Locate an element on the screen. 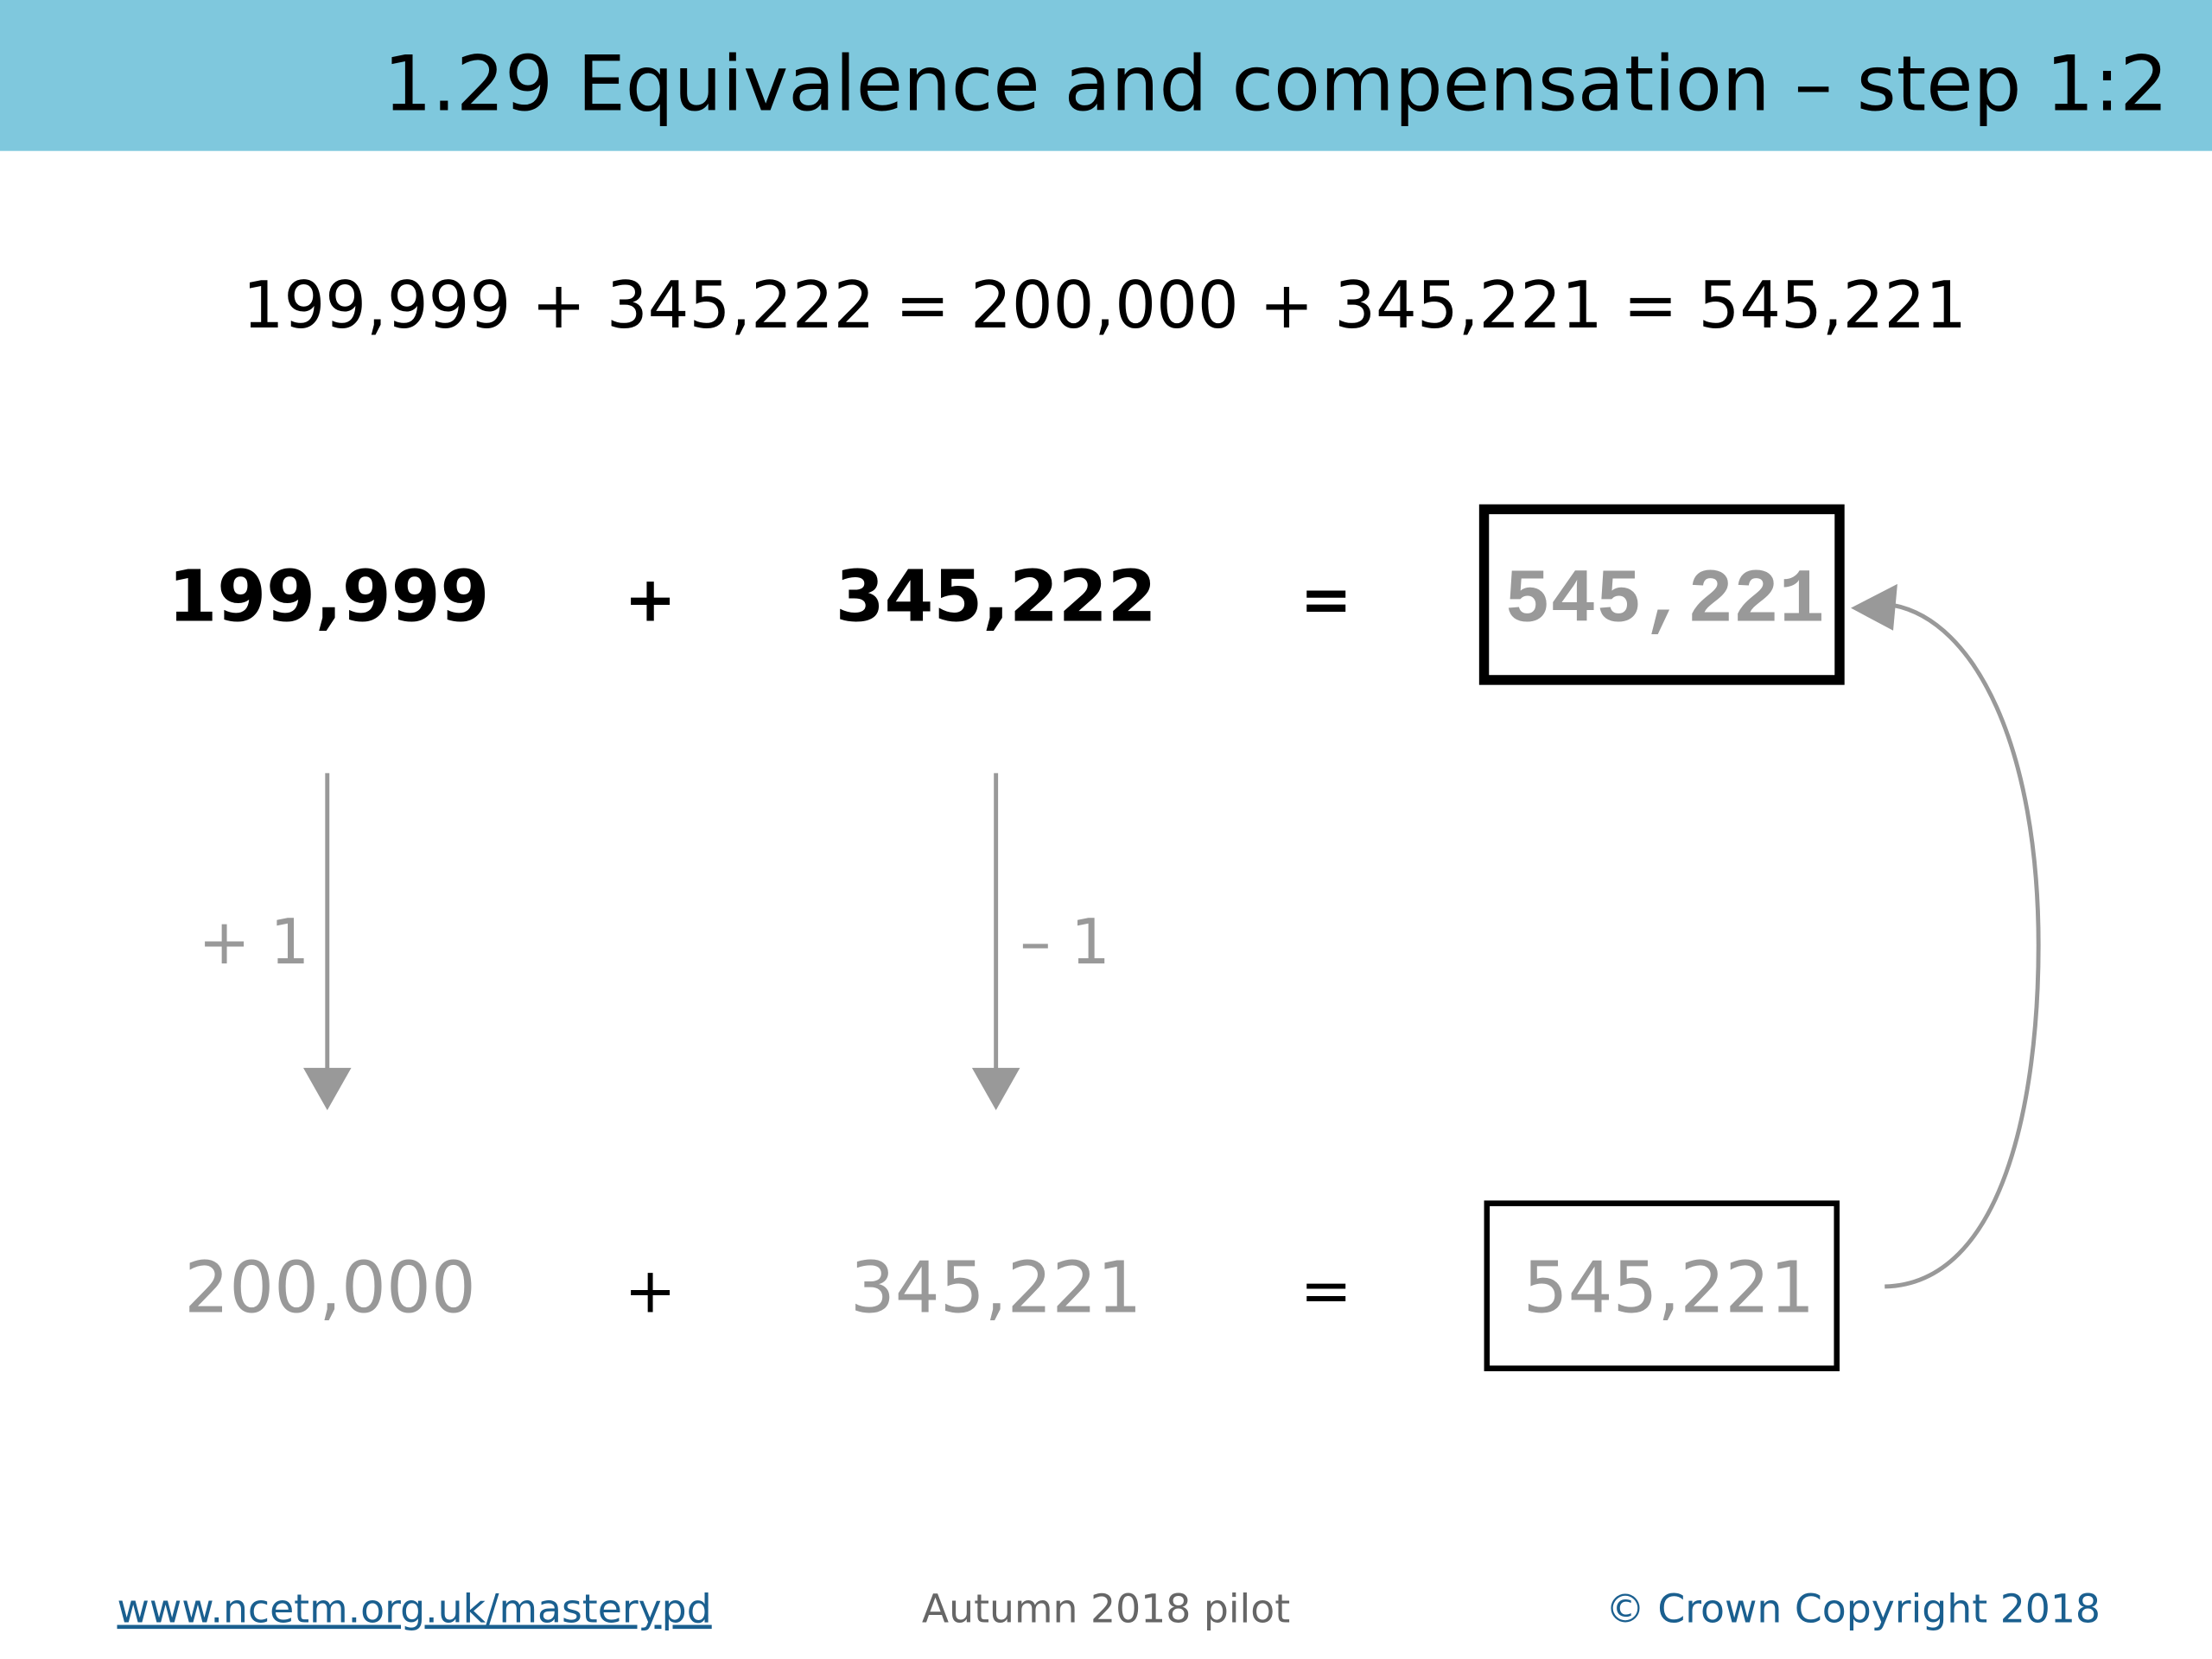  curved-arrow is located at coordinates (1963, 946).